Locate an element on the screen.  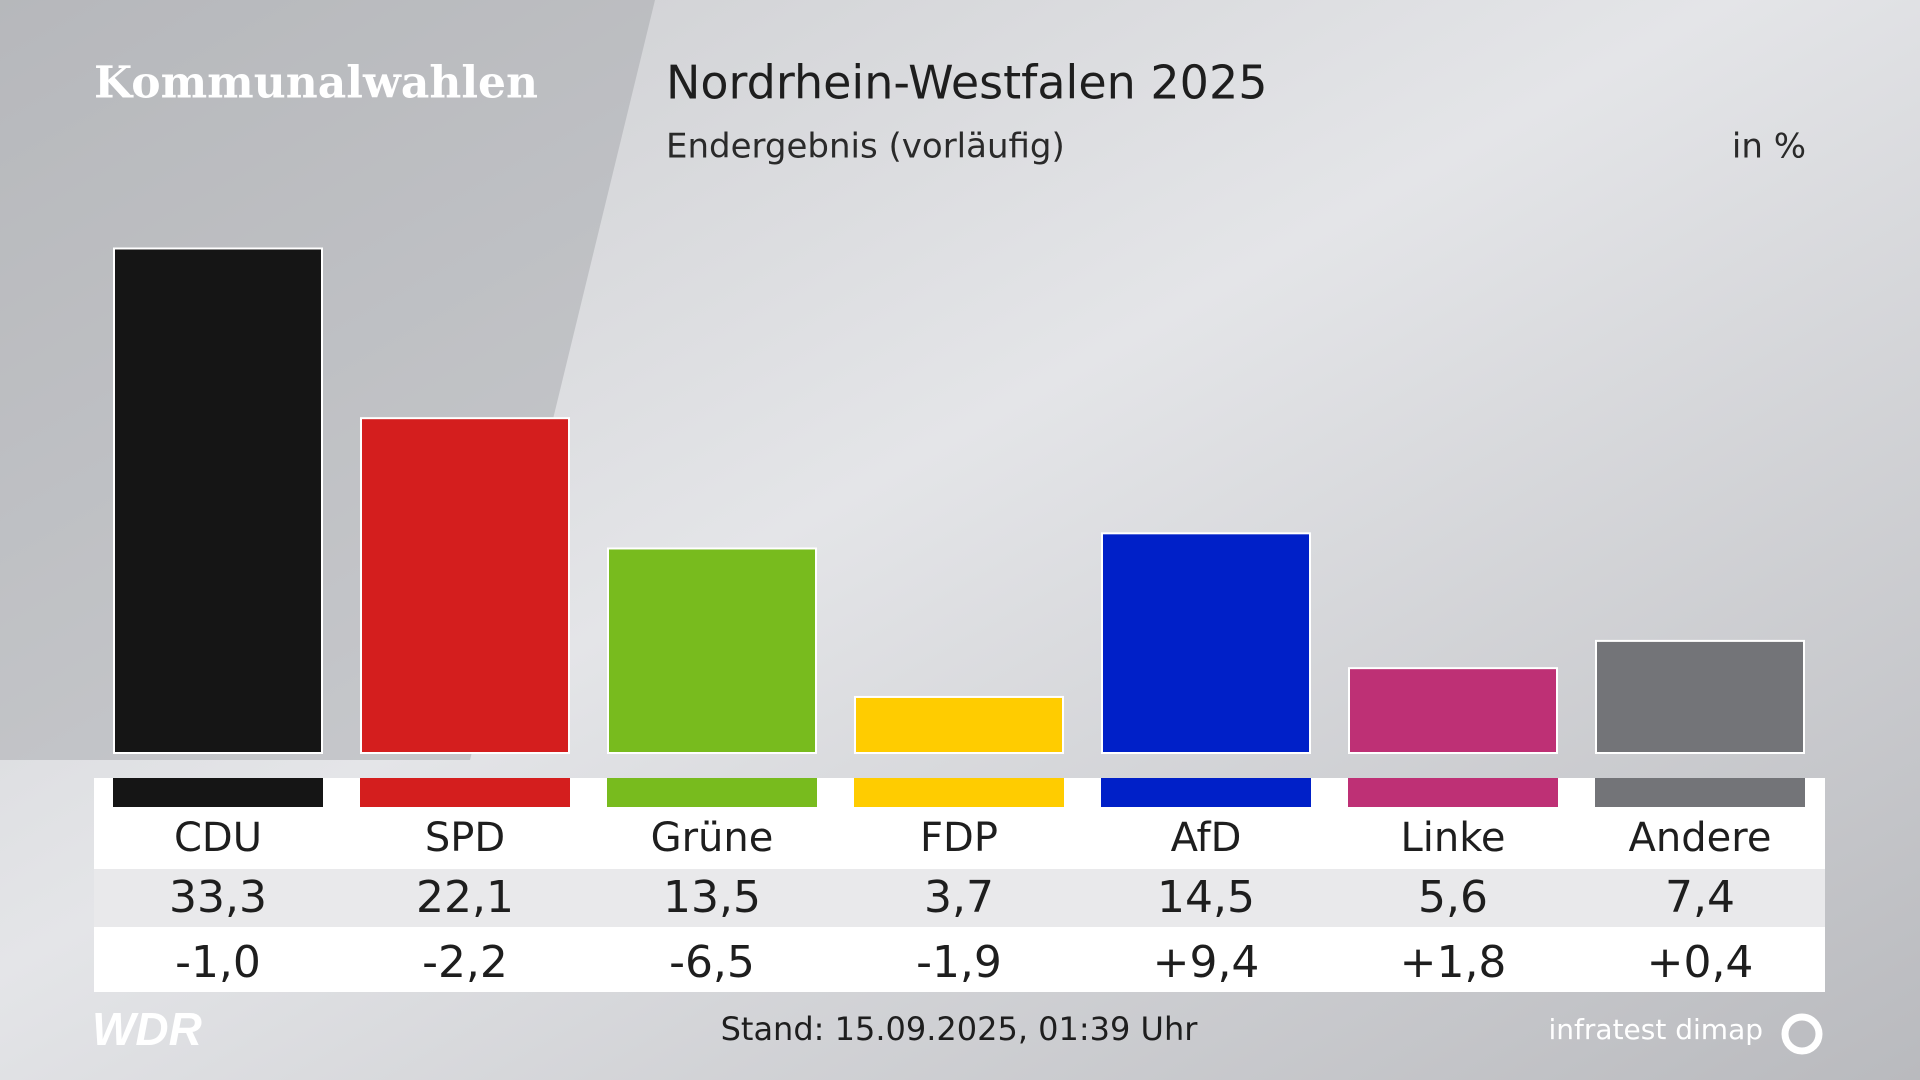
category-label: FDP is located at coordinates (959, 838).